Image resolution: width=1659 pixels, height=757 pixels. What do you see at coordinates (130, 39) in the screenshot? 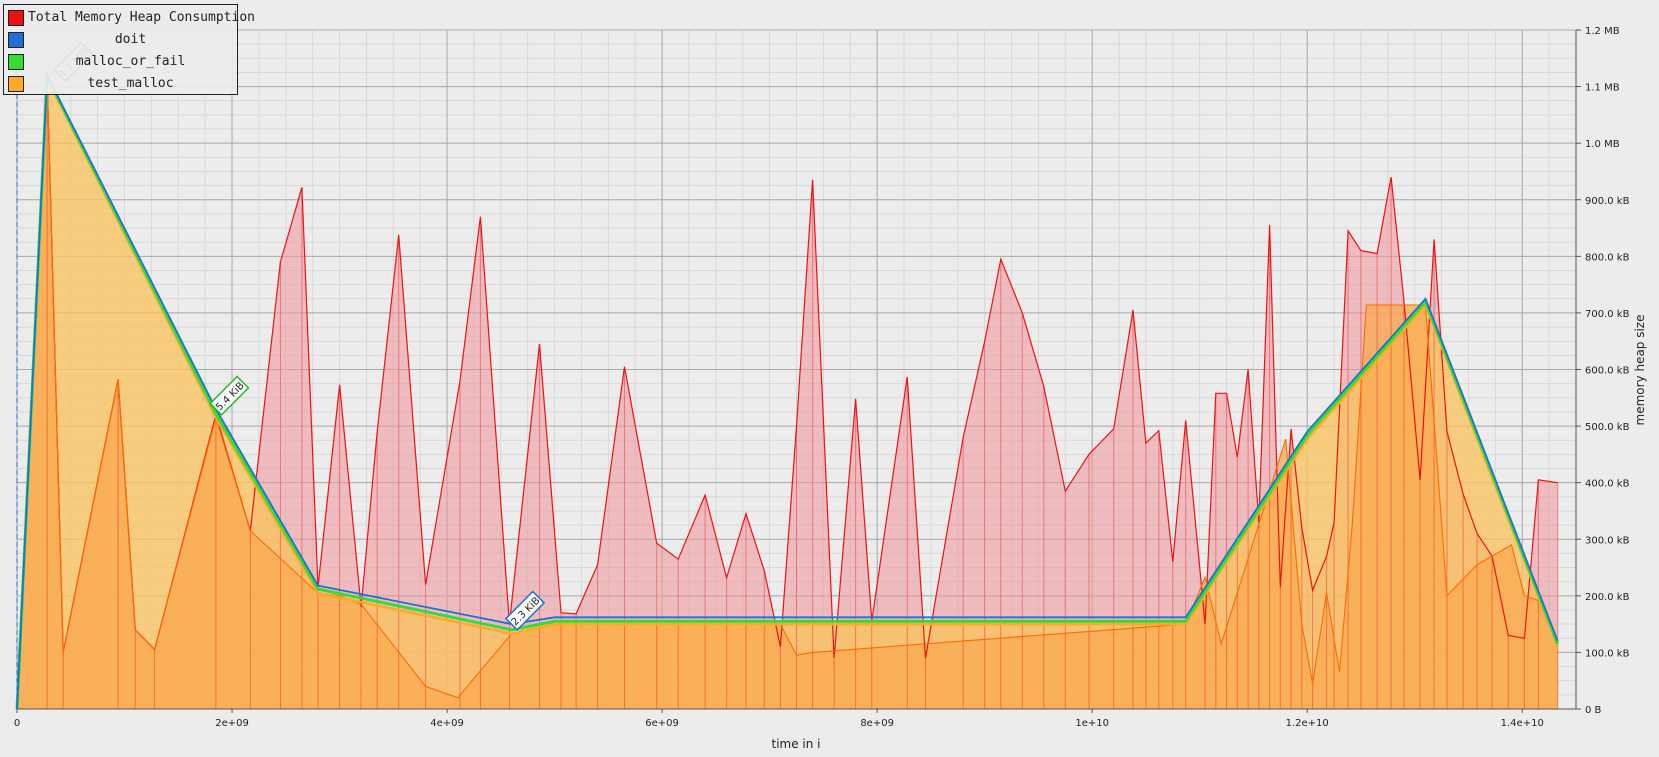
I see `legend-label-doit: doit` at bounding box center [130, 39].